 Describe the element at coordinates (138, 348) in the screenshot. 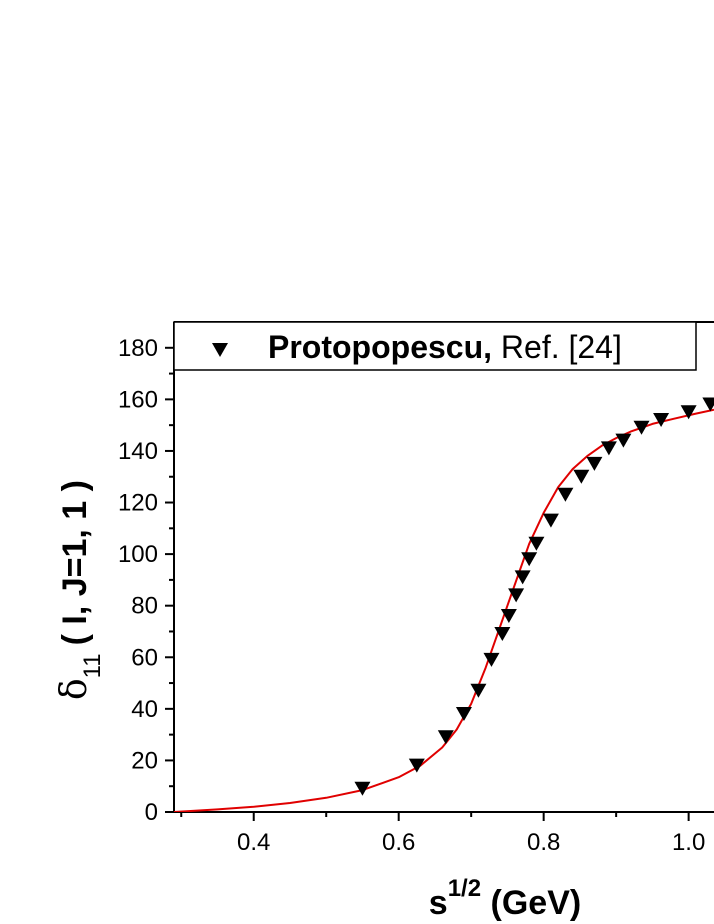

I see `y-tick-label: 180` at that location.